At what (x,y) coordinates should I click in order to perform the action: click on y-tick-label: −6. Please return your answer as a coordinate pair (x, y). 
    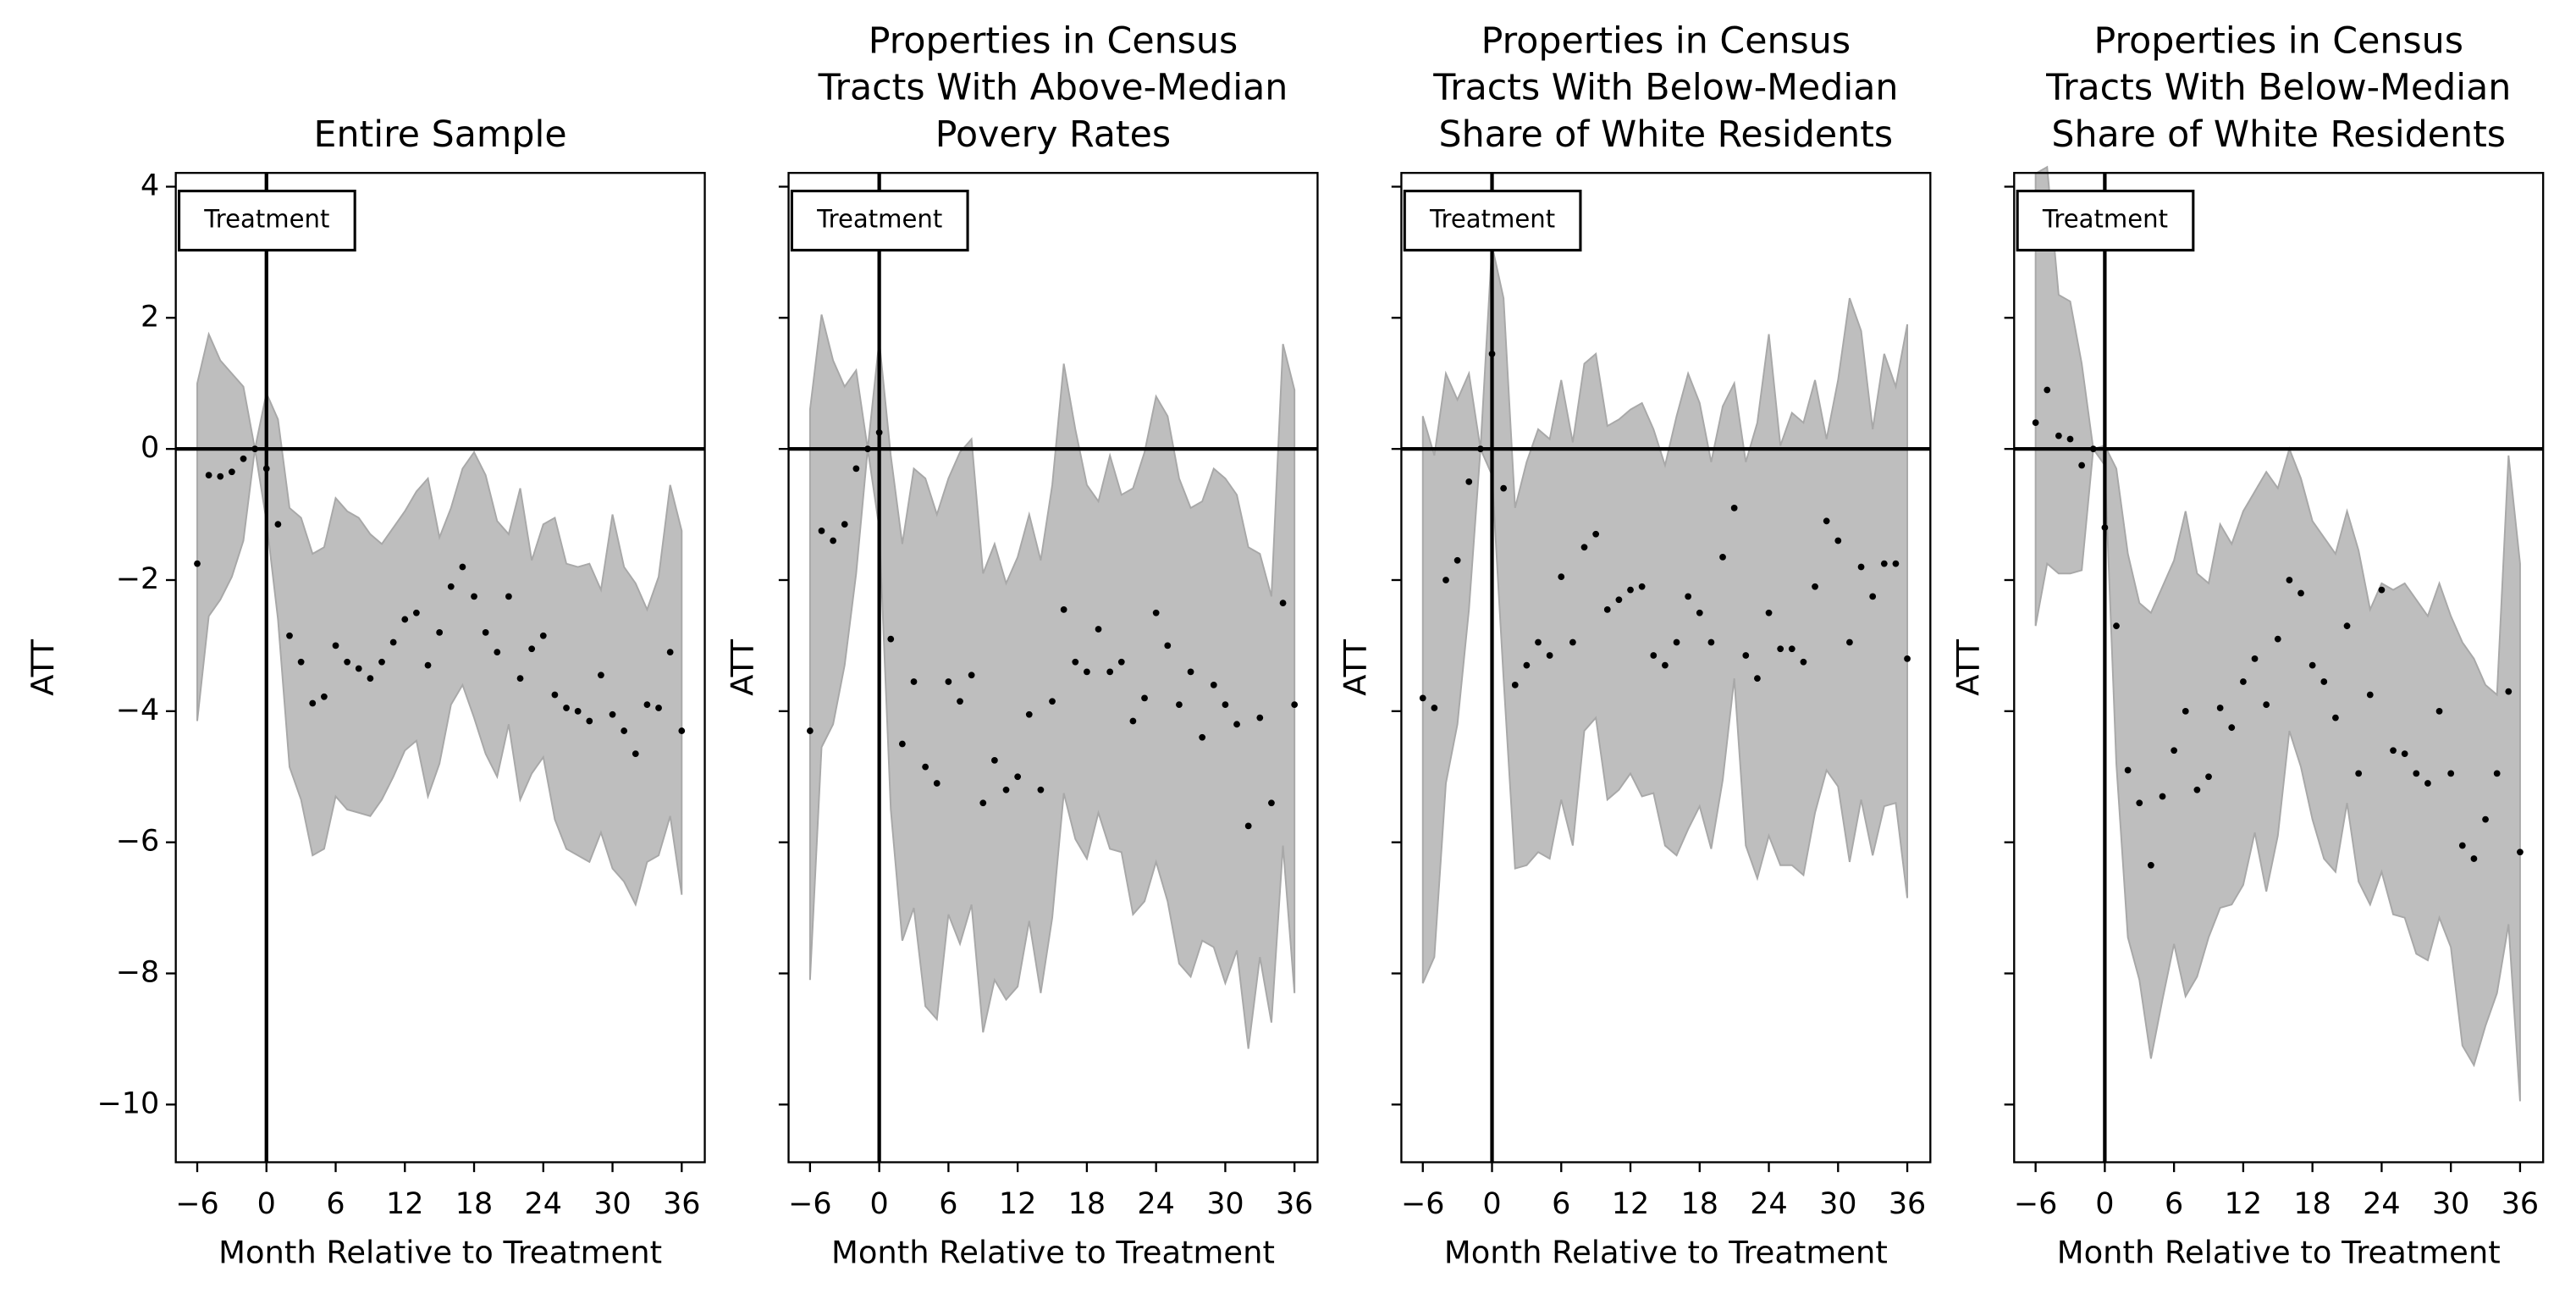
    Looking at the image, I should click on (137, 842).